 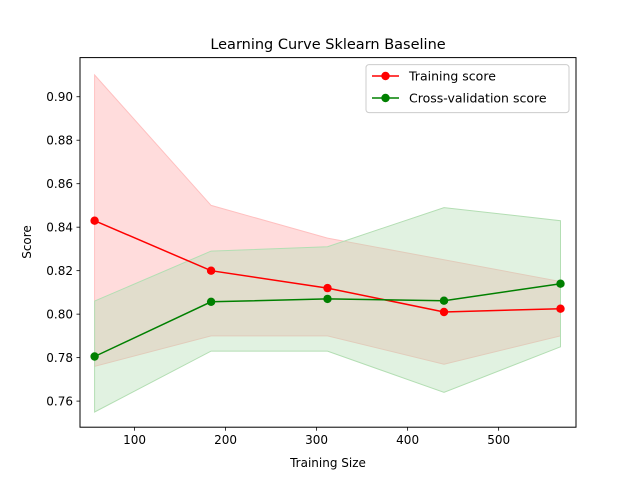 I want to click on x-axis-ticks: 100 200 300 400 500, so click(x=316, y=437).